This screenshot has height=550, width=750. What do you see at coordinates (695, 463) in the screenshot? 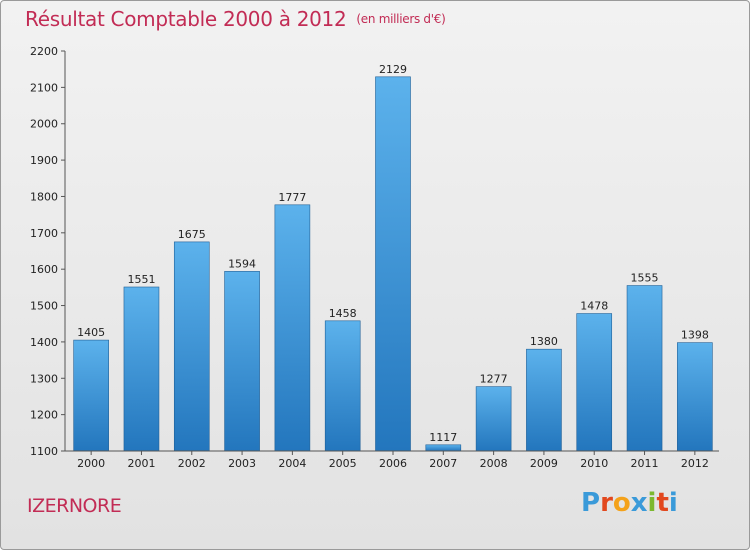
I see `x-tick-label: 2012` at bounding box center [695, 463].